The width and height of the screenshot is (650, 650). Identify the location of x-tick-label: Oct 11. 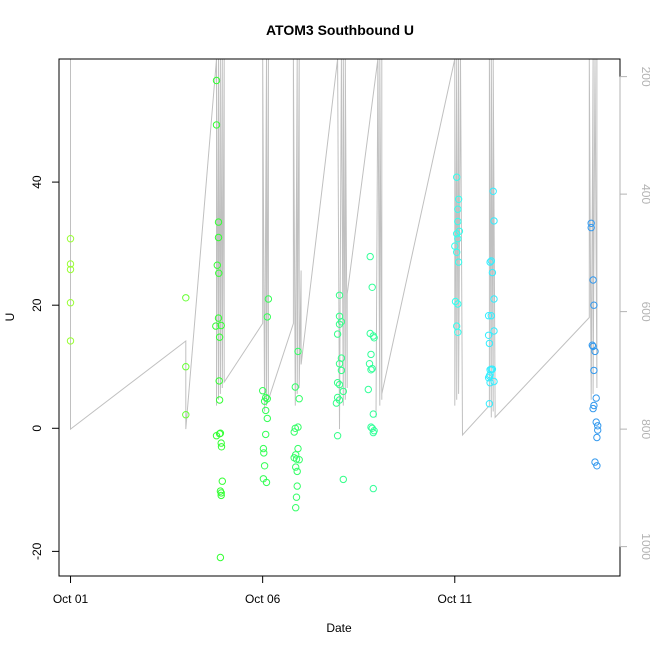
(455, 599).